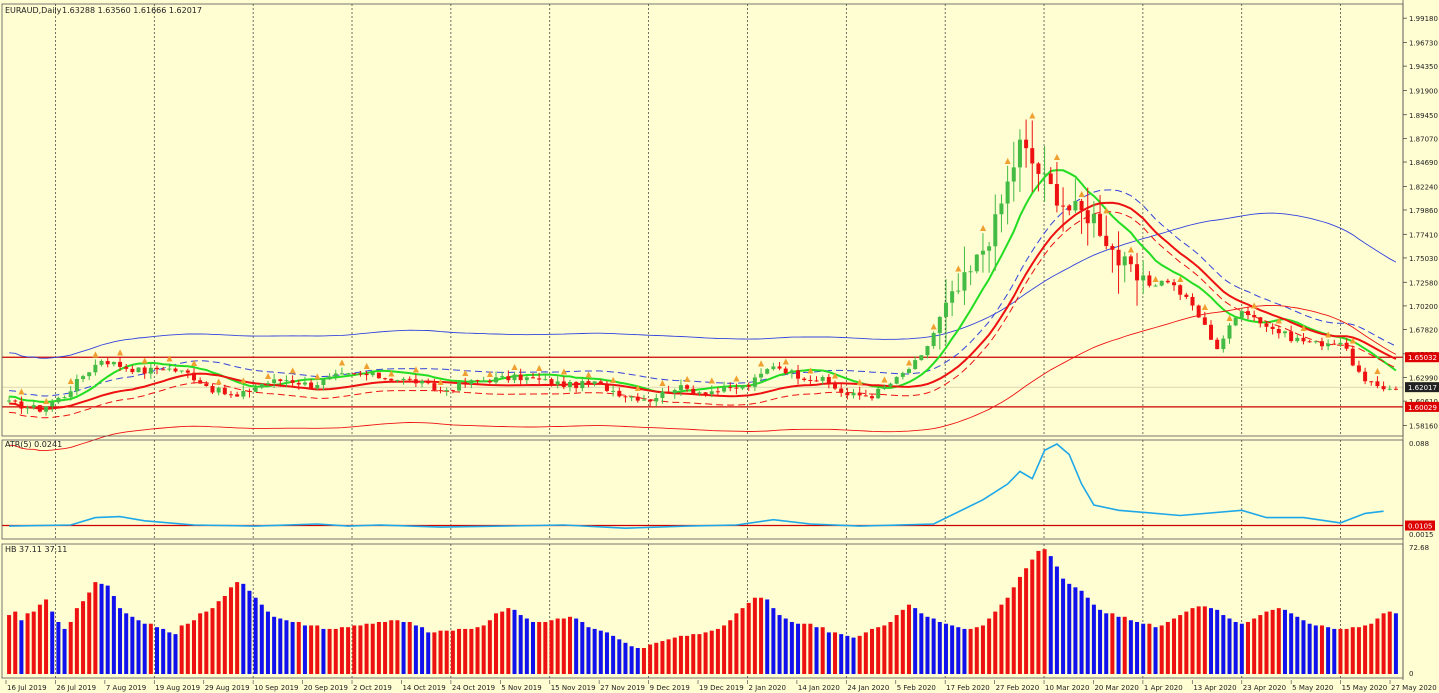  Describe the element at coordinates (27, 688) in the screenshot. I see `date-label: 16 Jul 2019` at that location.